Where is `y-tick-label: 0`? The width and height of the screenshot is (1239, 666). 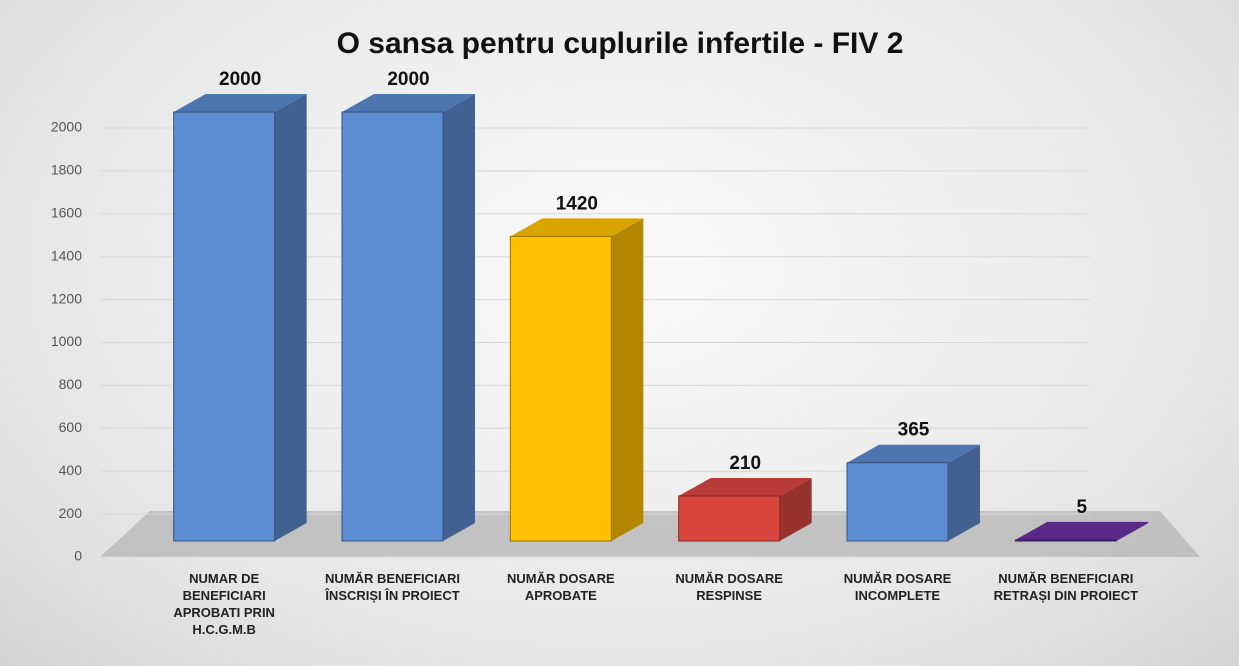
y-tick-label: 0 is located at coordinates (78, 556).